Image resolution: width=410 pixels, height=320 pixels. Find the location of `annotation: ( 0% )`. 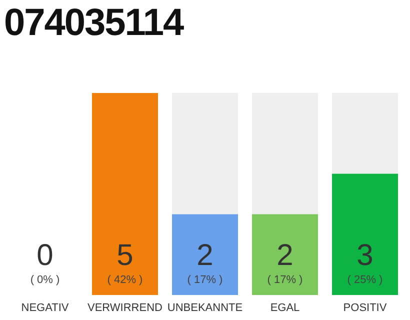

annotation: ( 0% ) is located at coordinates (45, 280).